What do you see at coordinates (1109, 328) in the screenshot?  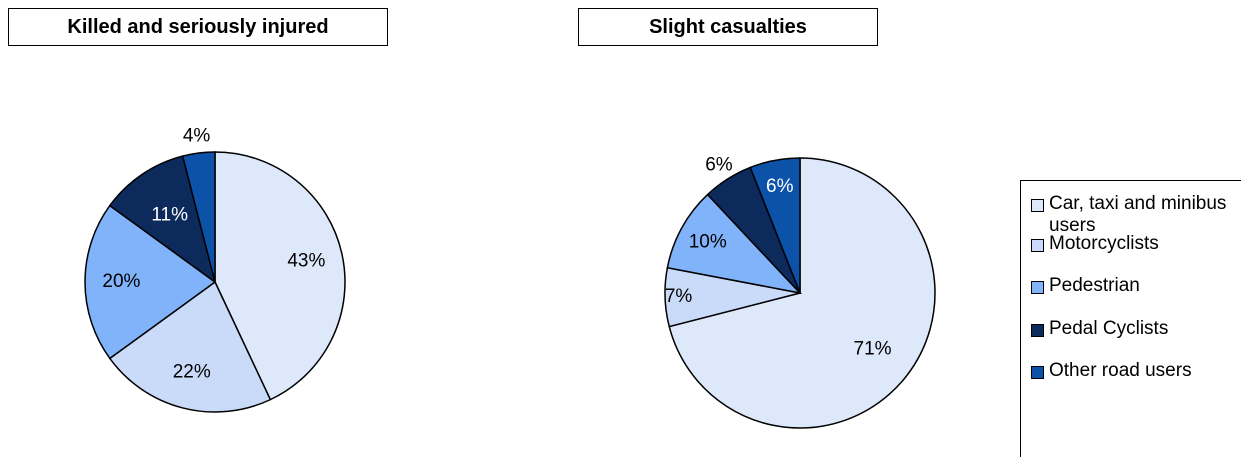 I see `legend-label: Pedal Cyclists` at bounding box center [1109, 328].